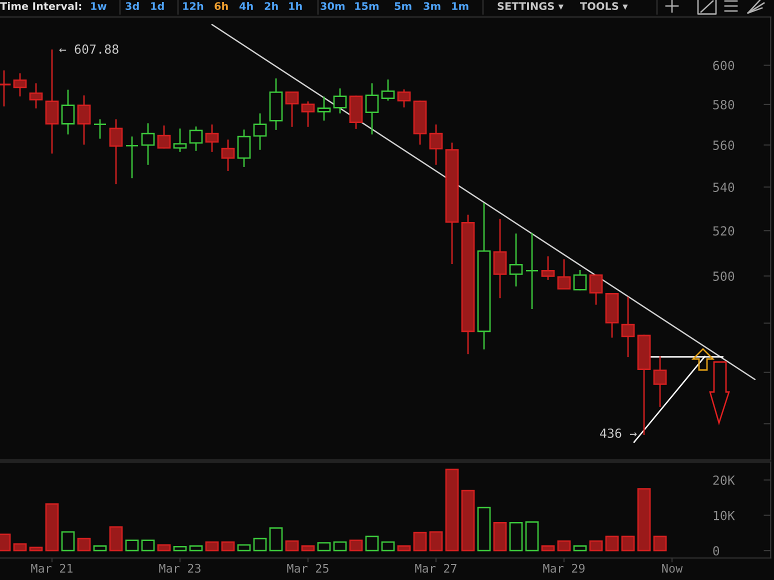  Describe the element at coordinates (604, 6) in the screenshot. I see `text: TOOLS ▾` at that location.